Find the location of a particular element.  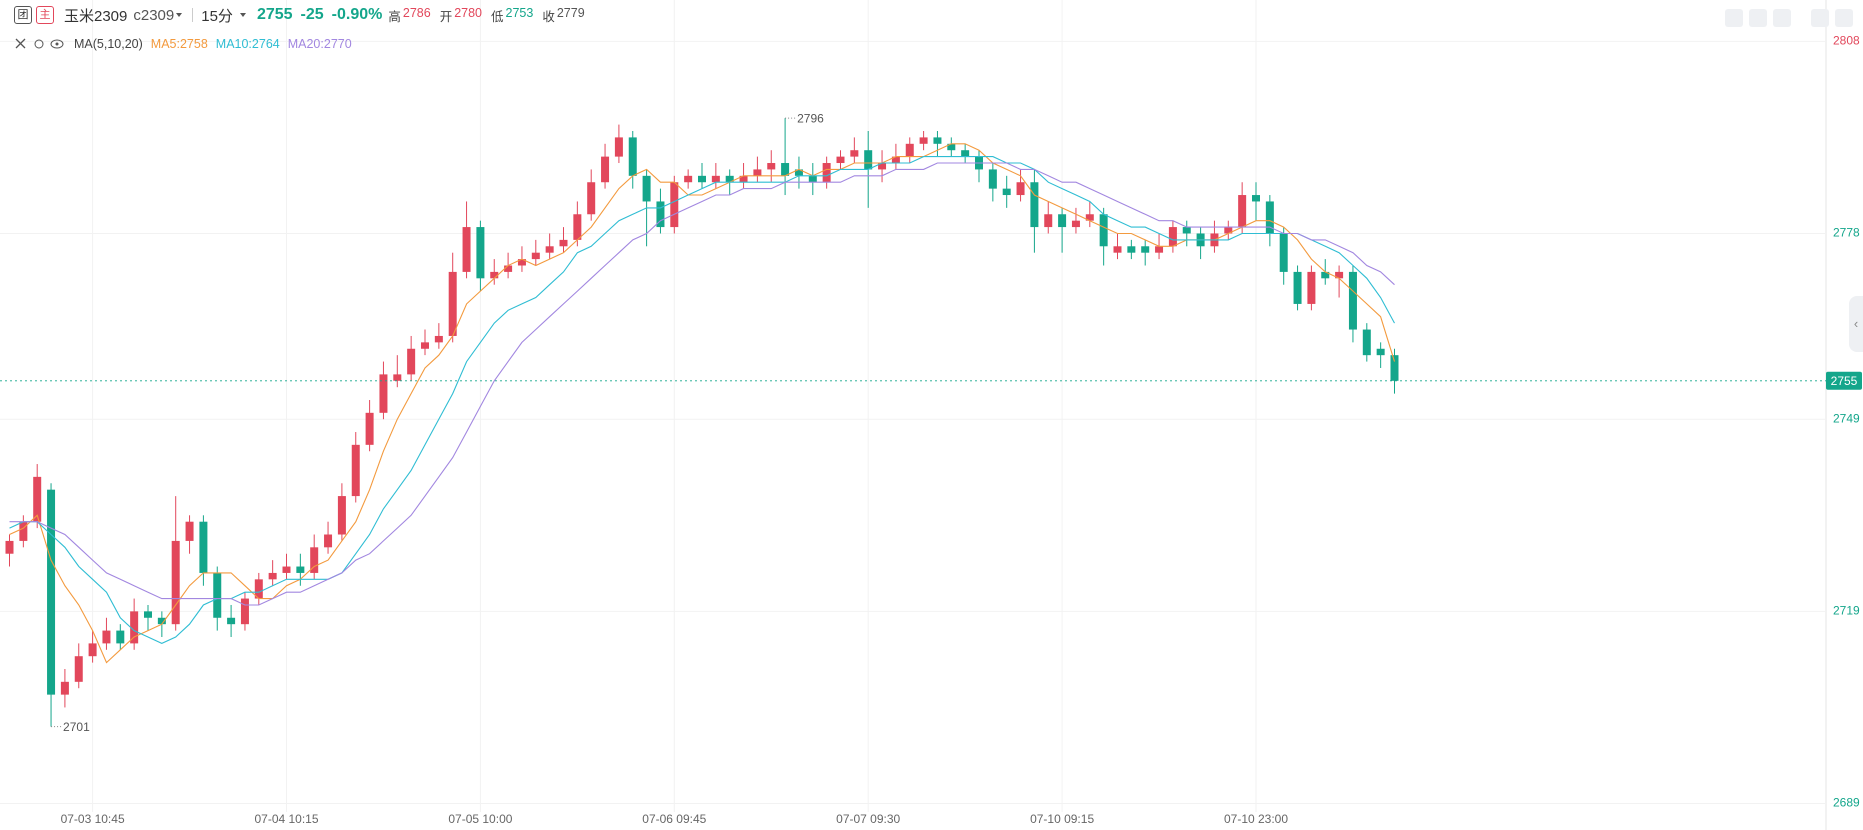

y-tick-label: 2778 is located at coordinates (1846, 233).